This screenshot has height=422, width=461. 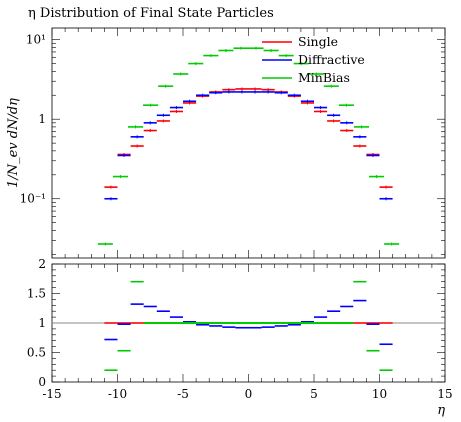 I want to click on ratio-y-tick-label: 2, so click(x=42, y=264).